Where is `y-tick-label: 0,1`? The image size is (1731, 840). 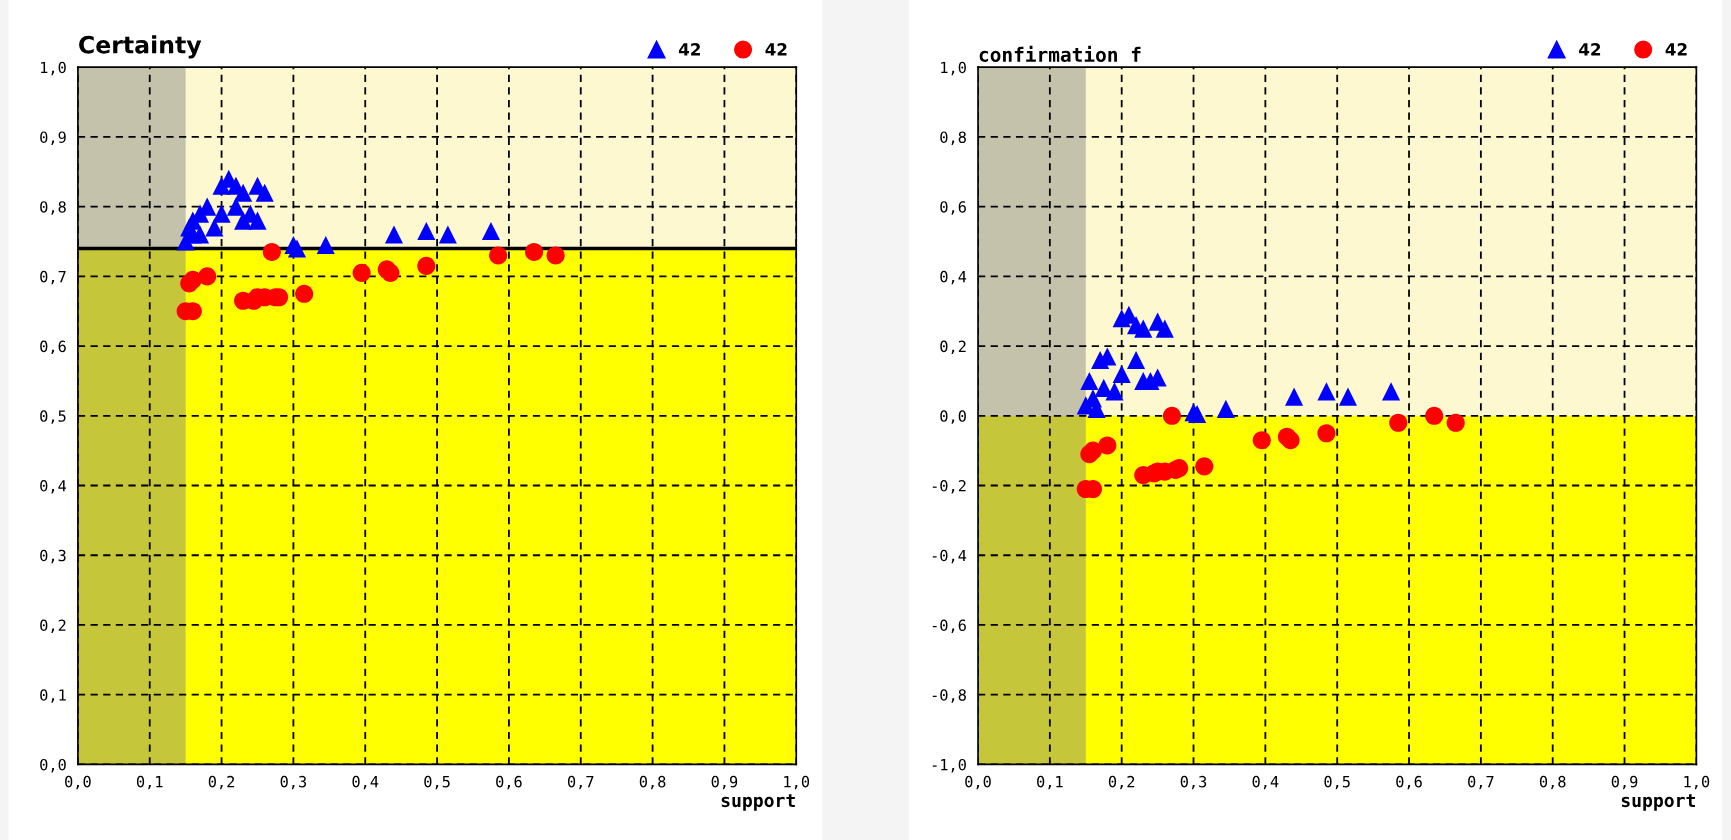
y-tick-label: 0,1 is located at coordinates (53, 696).